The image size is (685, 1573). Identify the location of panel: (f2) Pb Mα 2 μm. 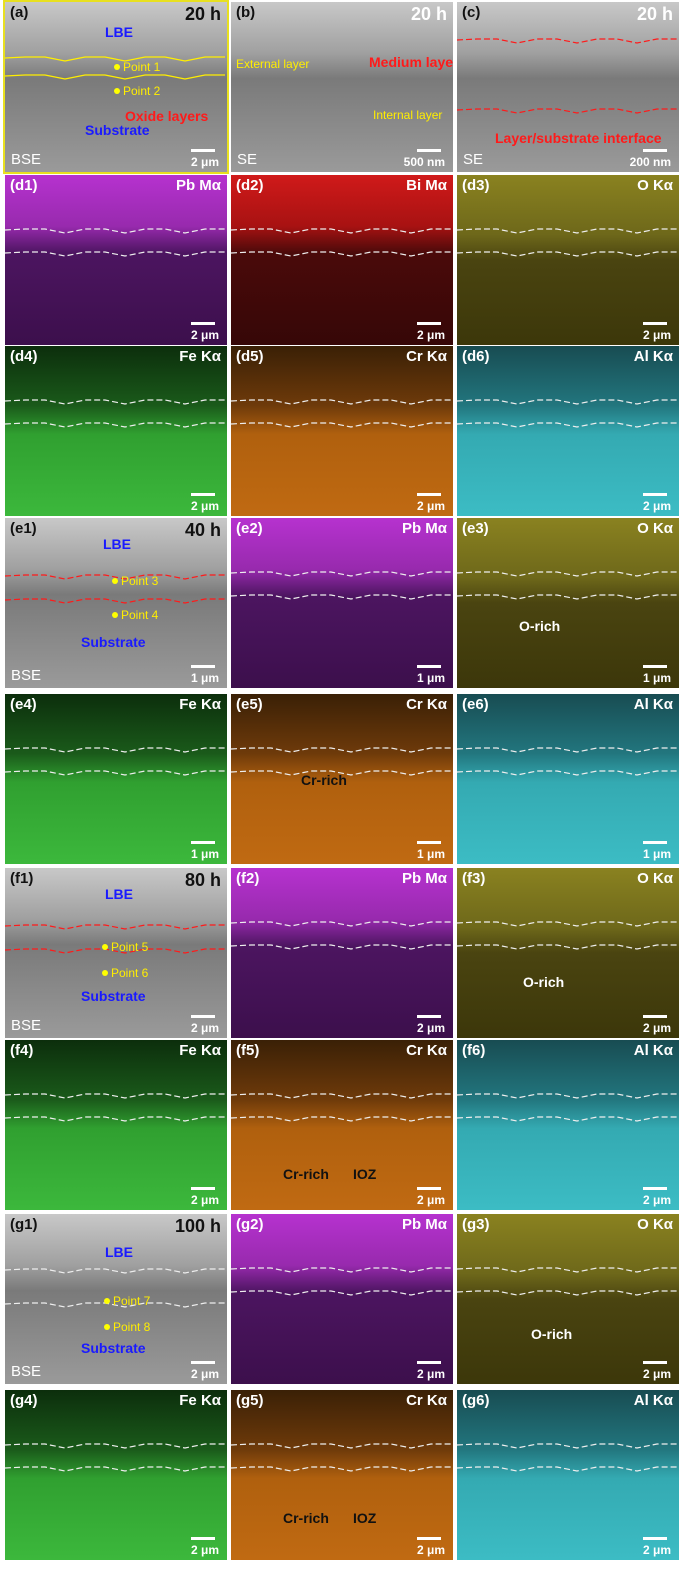
(342, 953).